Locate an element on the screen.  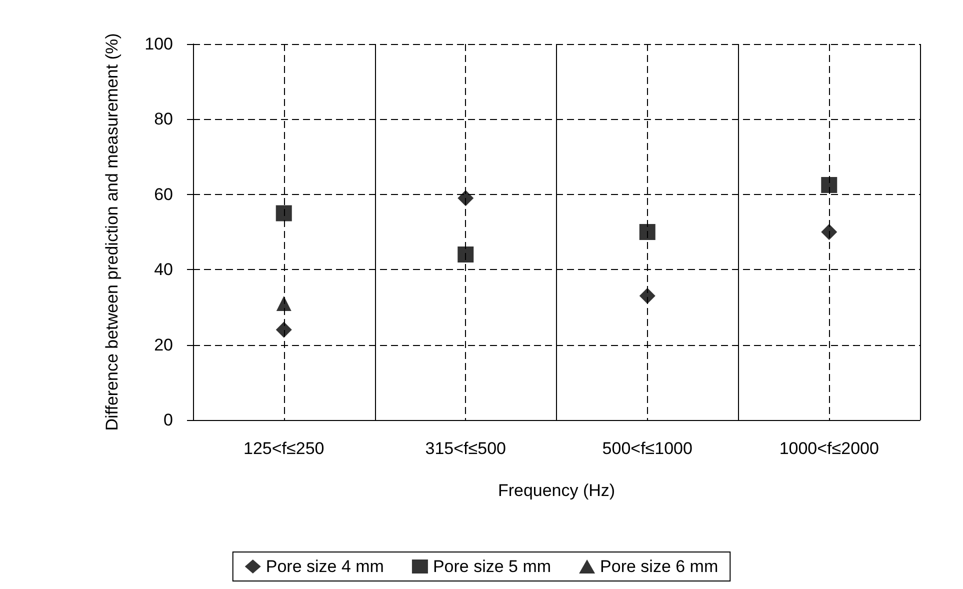
y-tick-label: 80 is located at coordinates (163, 119).